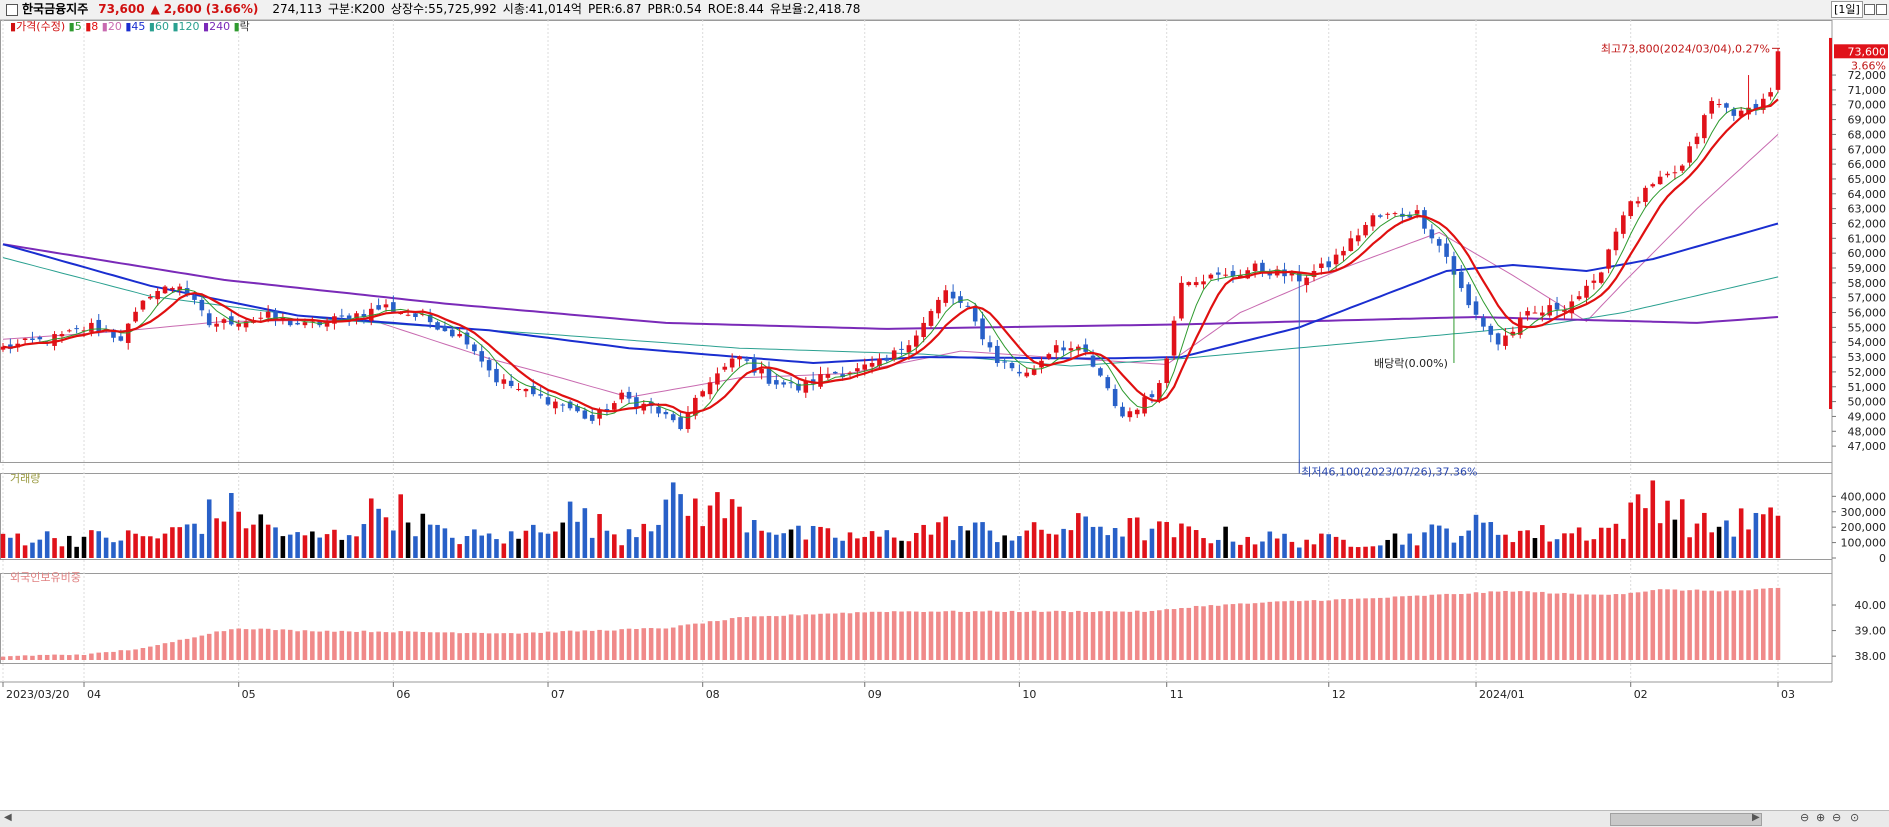  Describe the element at coordinates (12, 10) in the screenshot. I see `select-checkbox` at that location.